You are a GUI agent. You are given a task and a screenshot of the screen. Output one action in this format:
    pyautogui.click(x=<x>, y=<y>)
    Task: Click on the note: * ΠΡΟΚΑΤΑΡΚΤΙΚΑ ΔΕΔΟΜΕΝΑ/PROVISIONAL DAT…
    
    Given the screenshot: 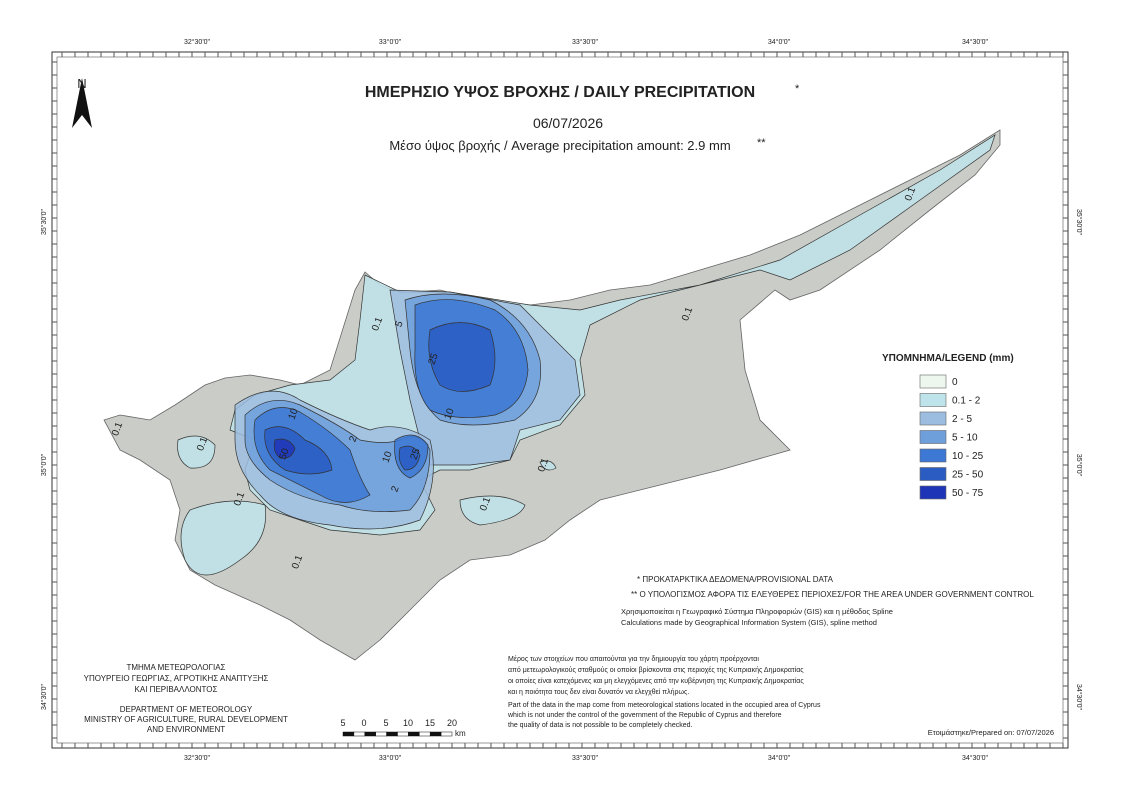 What is the action you would take?
    pyautogui.click(x=735, y=579)
    